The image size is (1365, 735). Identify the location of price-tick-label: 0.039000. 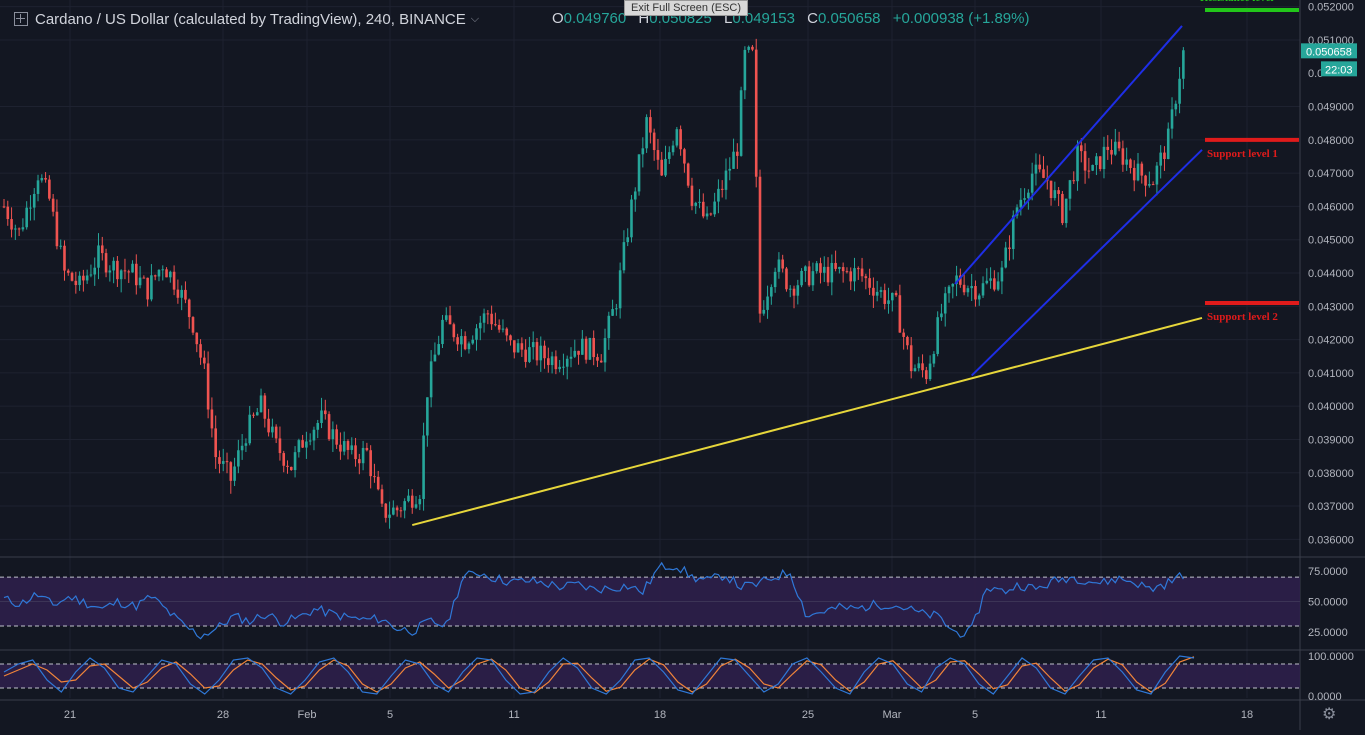
(1331, 440).